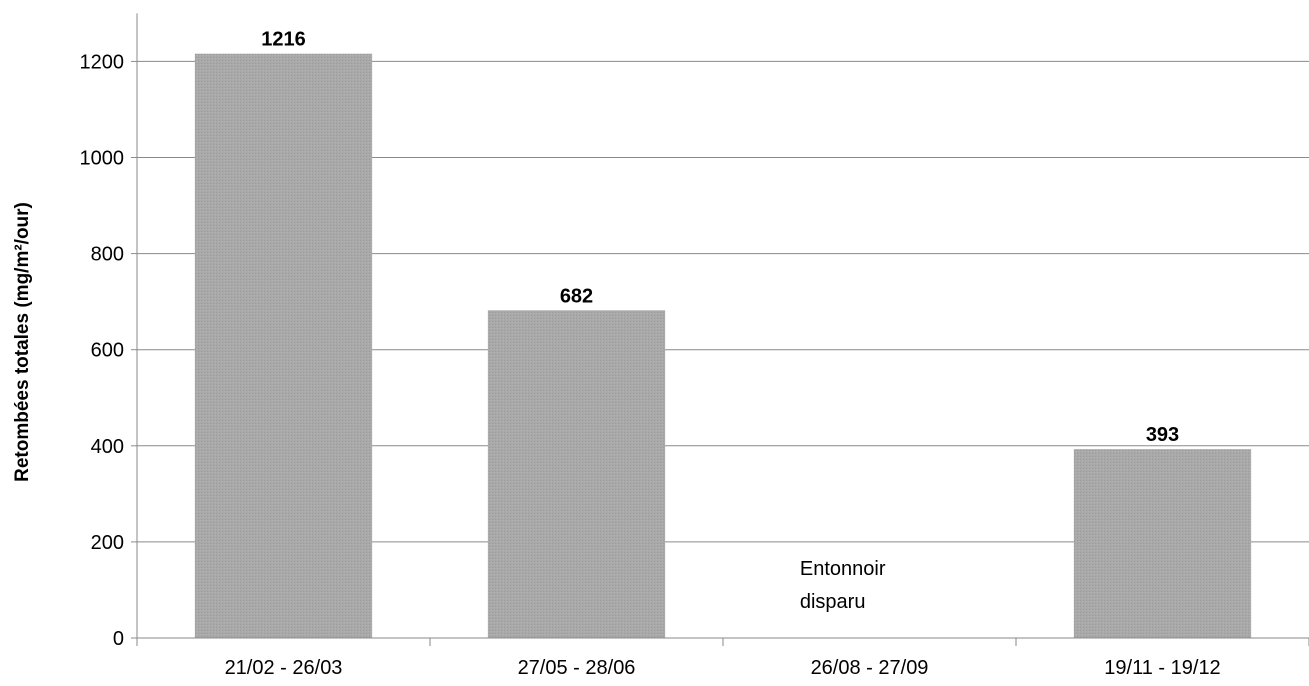 The width and height of the screenshot is (1309, 686). What do you see at coordinates (22, 342) in the screenshot?
I see `y-axis-title: Retombées totales (mg/m²/our)` at bounding box center [22, 342].